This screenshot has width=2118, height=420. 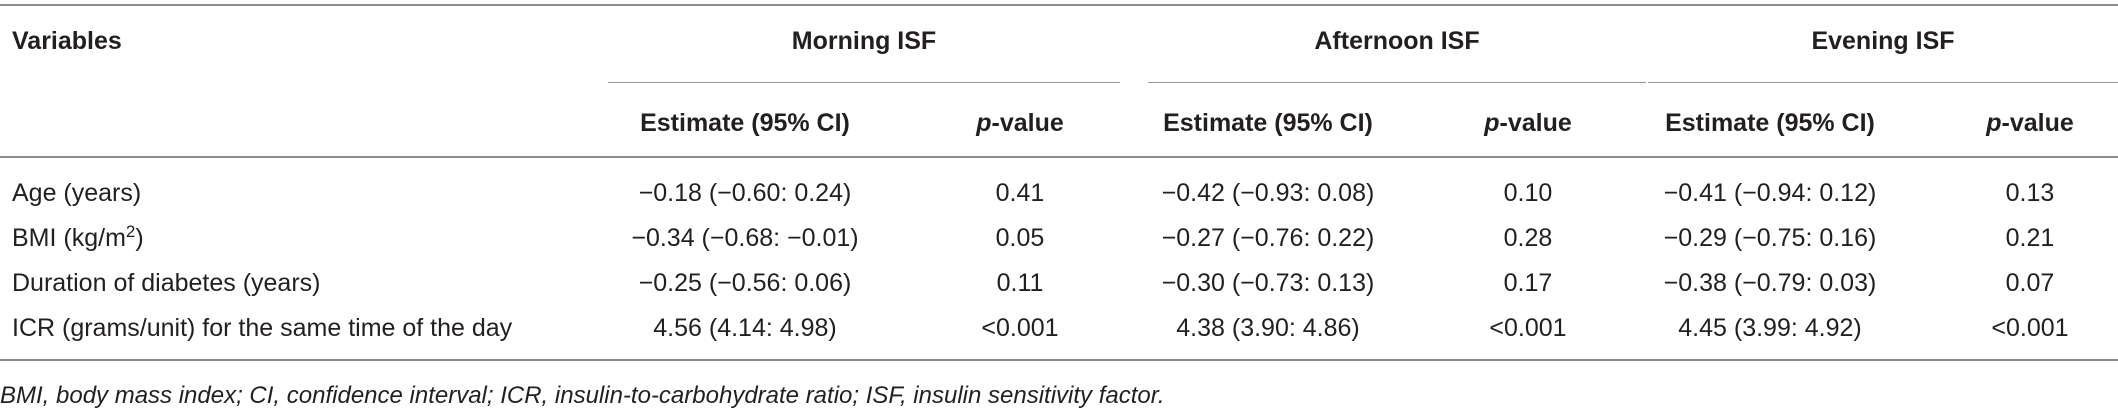 What do you see at coordinates (1883, 82) in the screenshot?
I see `evening-group-rule` at bounding box center [1883, 82].